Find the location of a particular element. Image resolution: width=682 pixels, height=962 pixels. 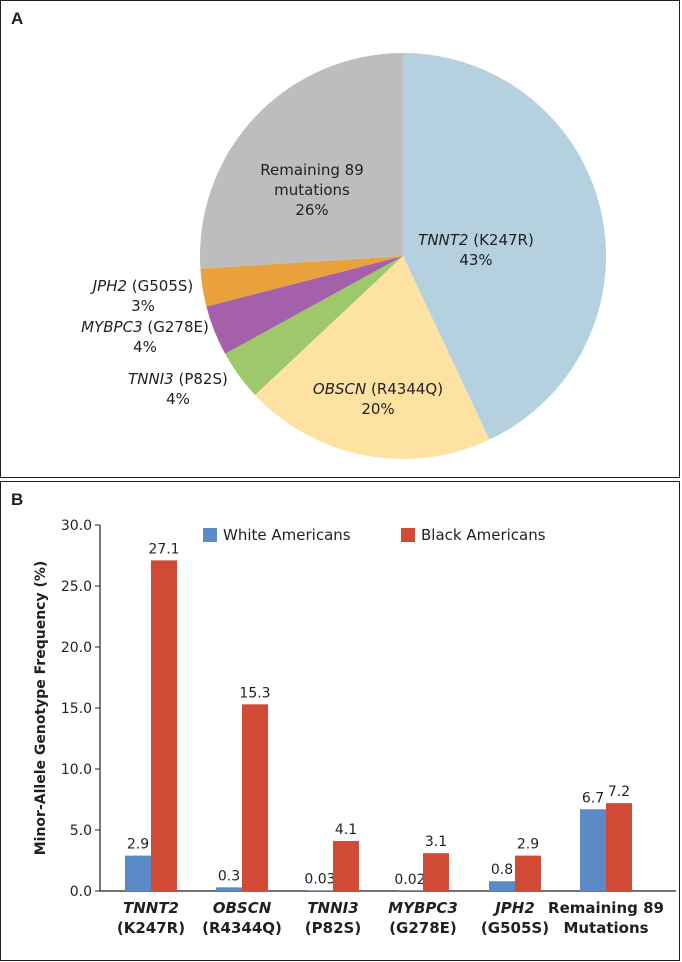

pie-percent-4: 3% is located at coordinates (143, 306).